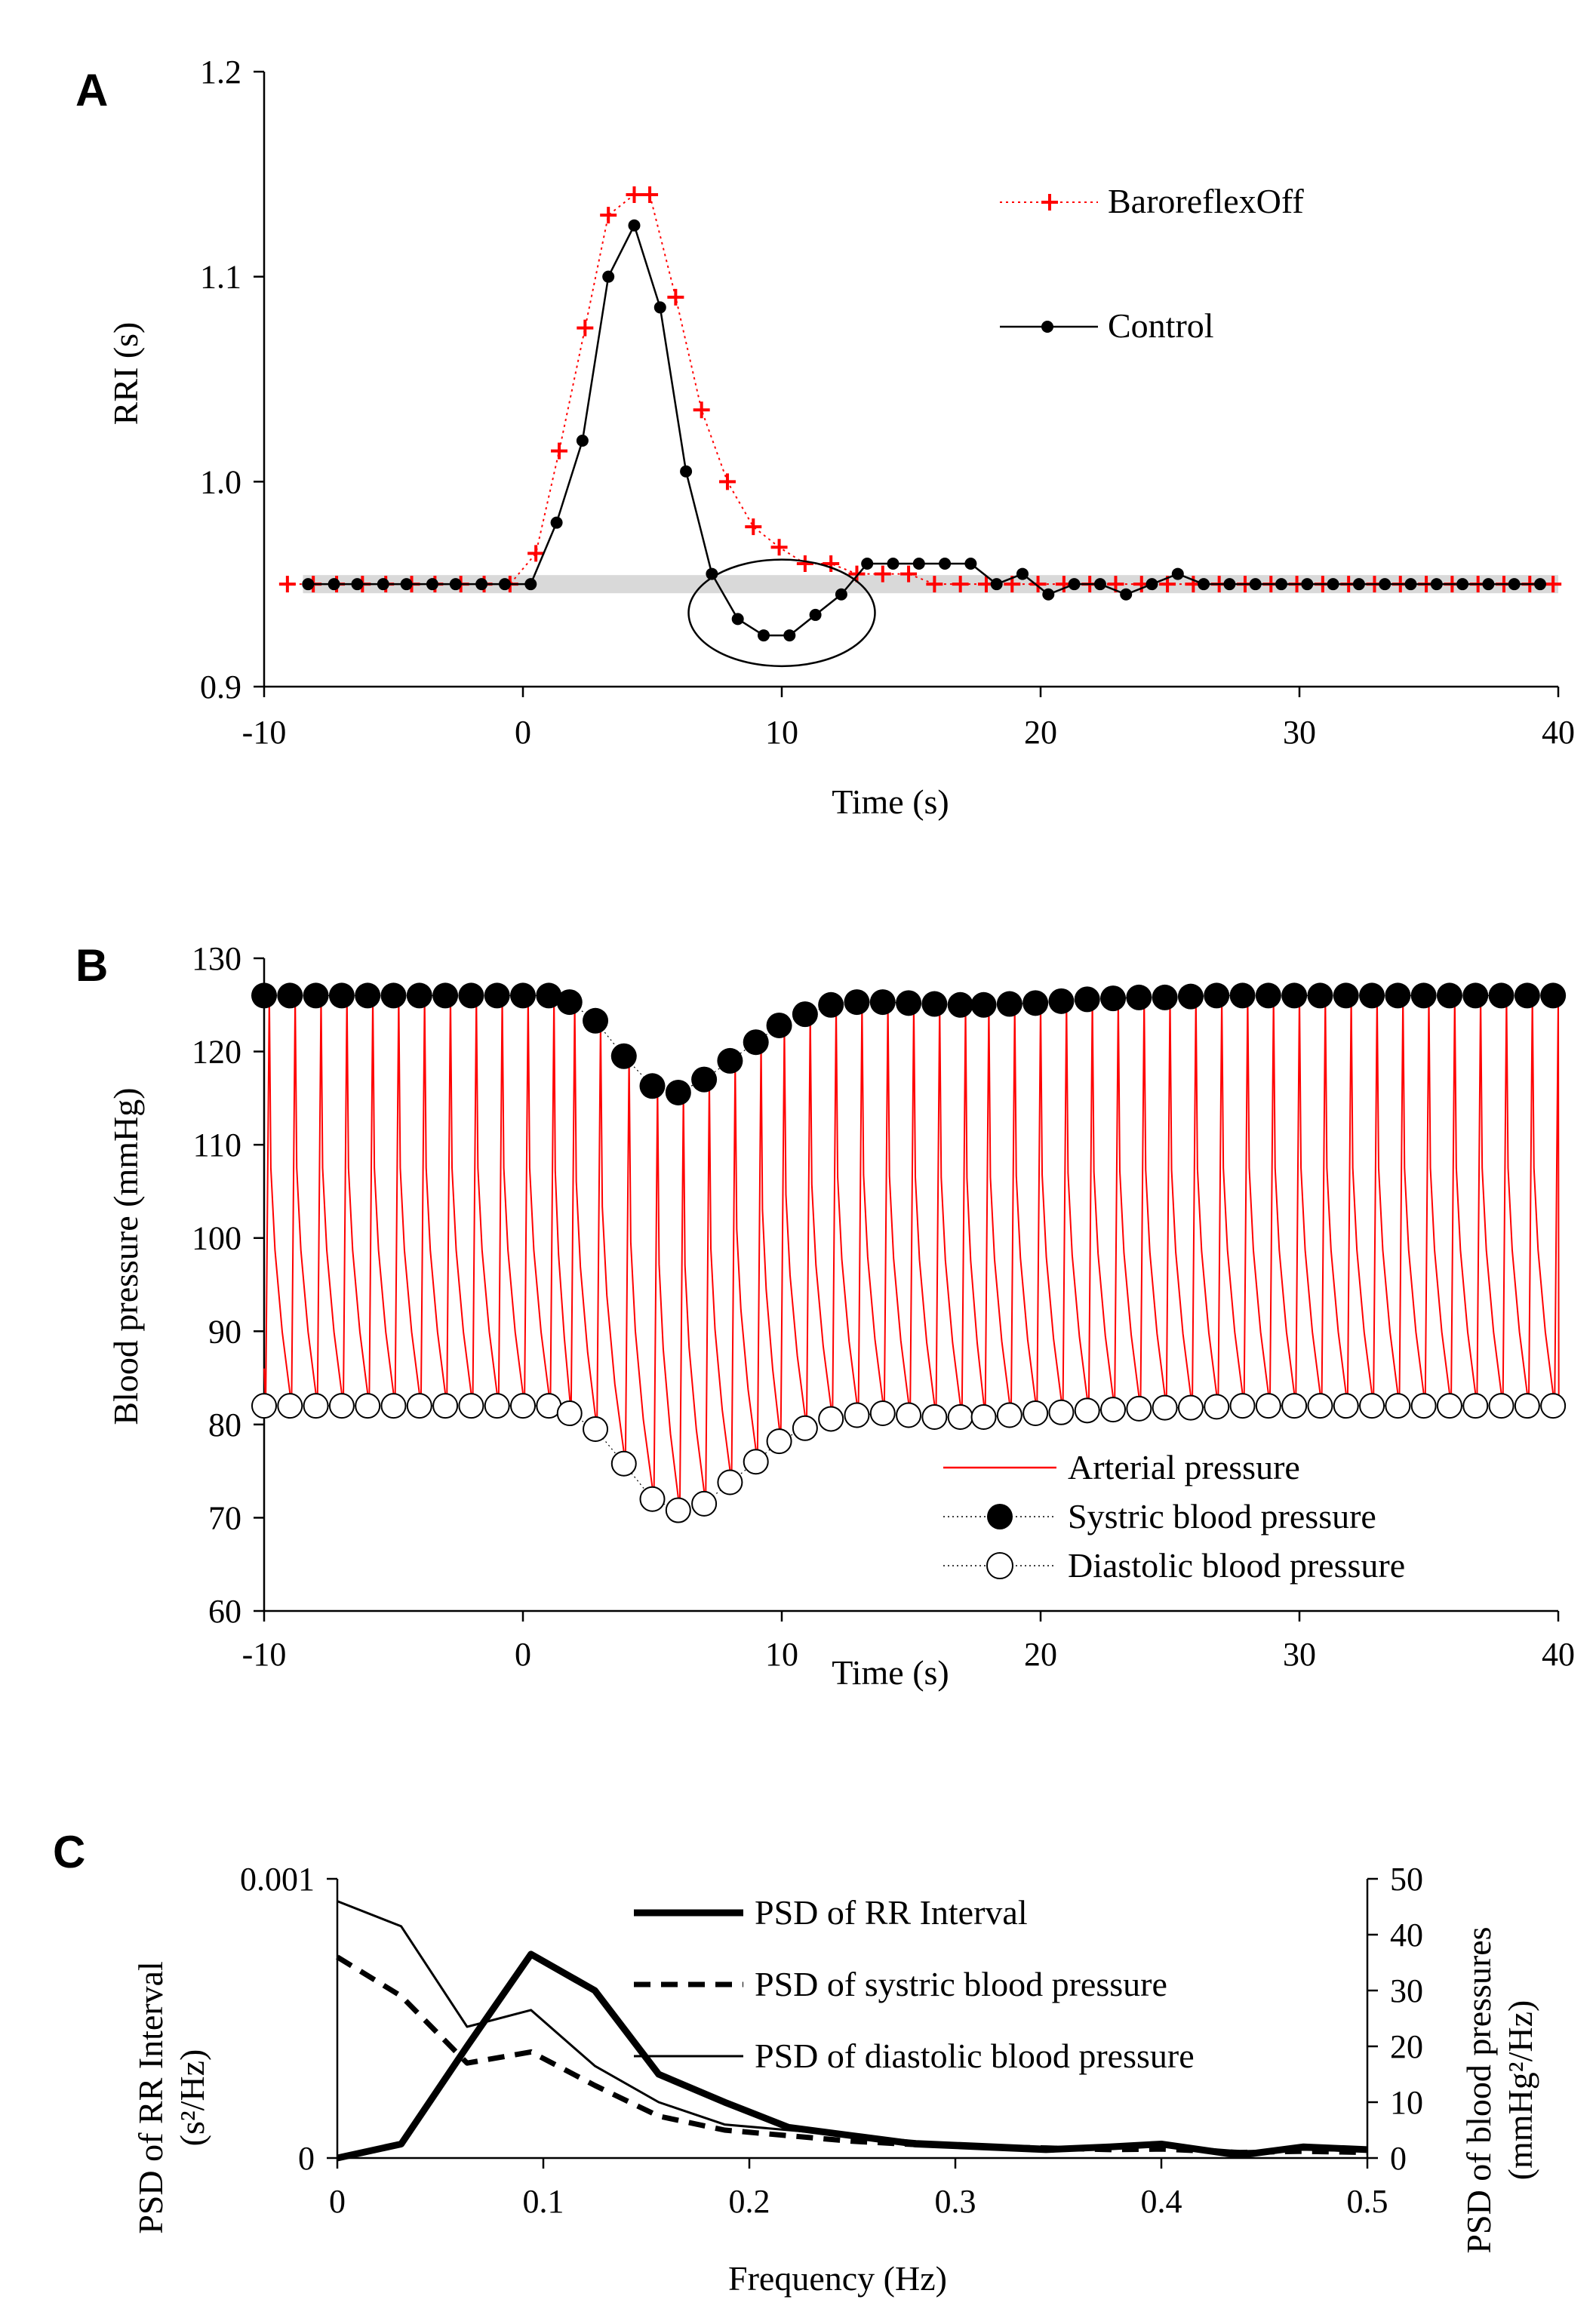  What do you see at coordinates (1520, 2090) in the screenshot?
I see `panel-c-ylabel-right-2: (mmHg²/Hz)` at bounding box center [1520, 2090].